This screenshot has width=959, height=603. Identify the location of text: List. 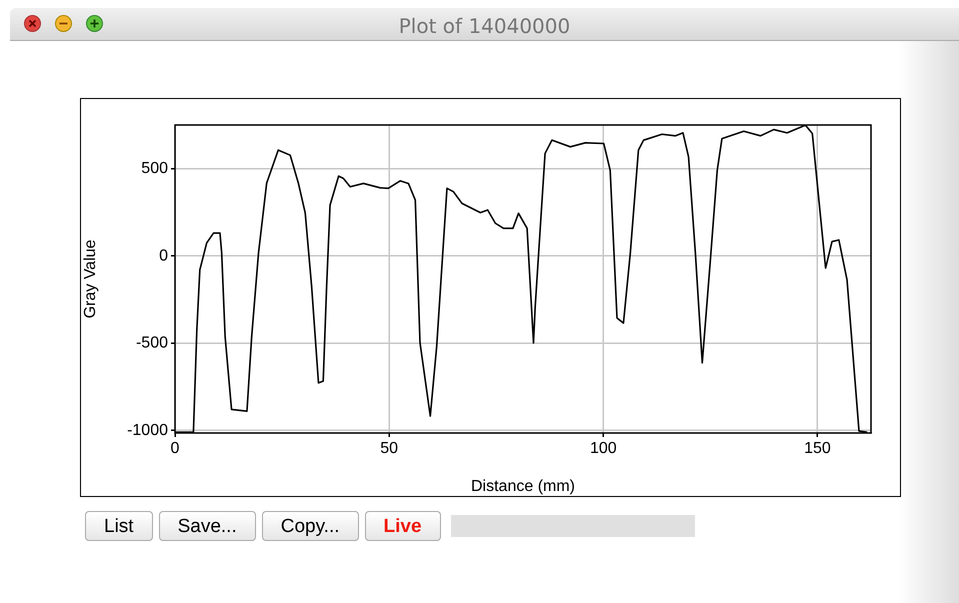
(119, 526).